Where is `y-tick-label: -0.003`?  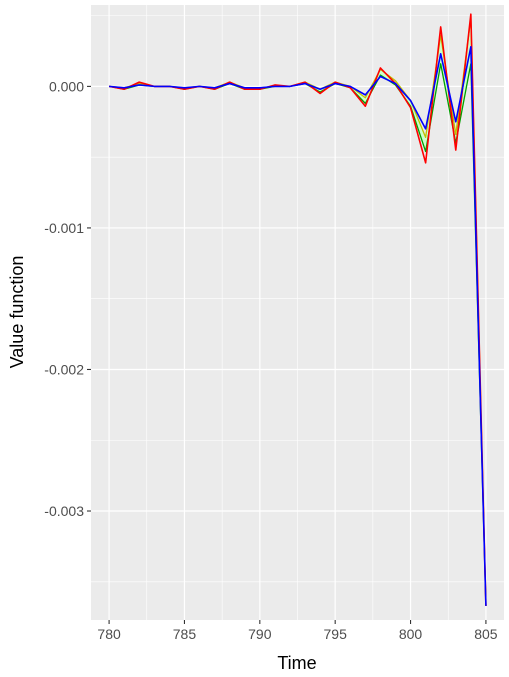 y-tick-label: -0.003 is located at coordinates (64, 511).